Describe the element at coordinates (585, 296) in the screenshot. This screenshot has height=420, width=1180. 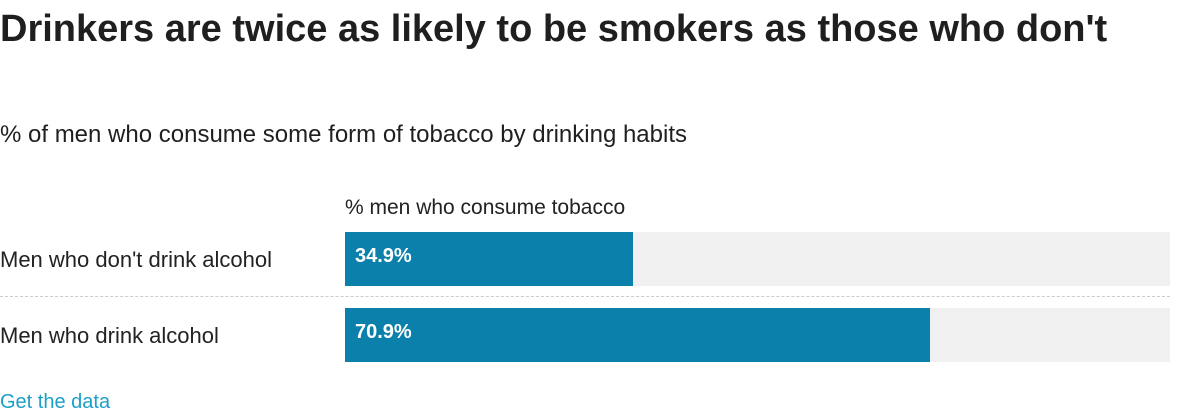
I see `row-divider` at that location.